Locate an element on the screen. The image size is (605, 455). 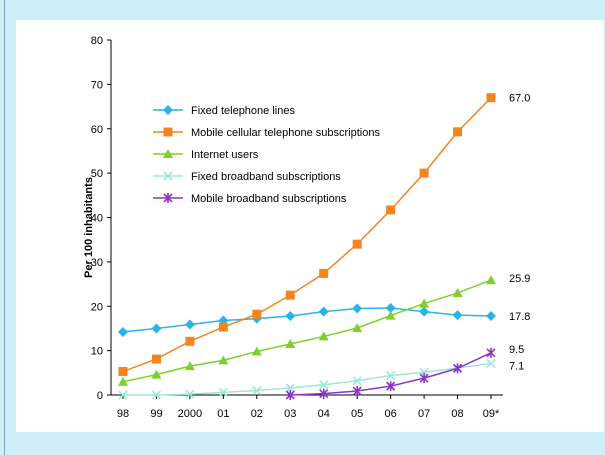
y-tick-label: 30 is located at coordinates (97, 263).